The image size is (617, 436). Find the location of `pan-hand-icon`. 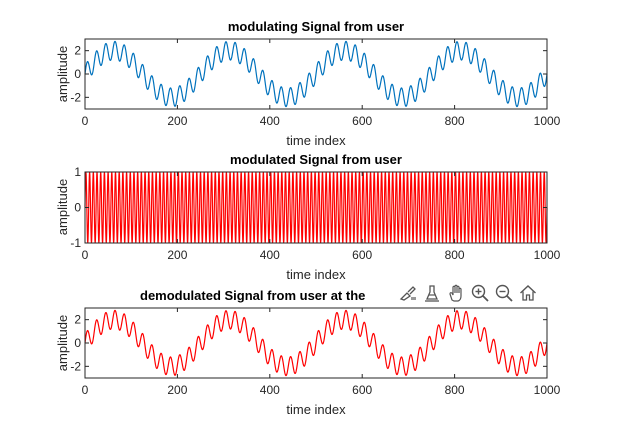

pan-hand-icon is located at coordinates (456, 293).